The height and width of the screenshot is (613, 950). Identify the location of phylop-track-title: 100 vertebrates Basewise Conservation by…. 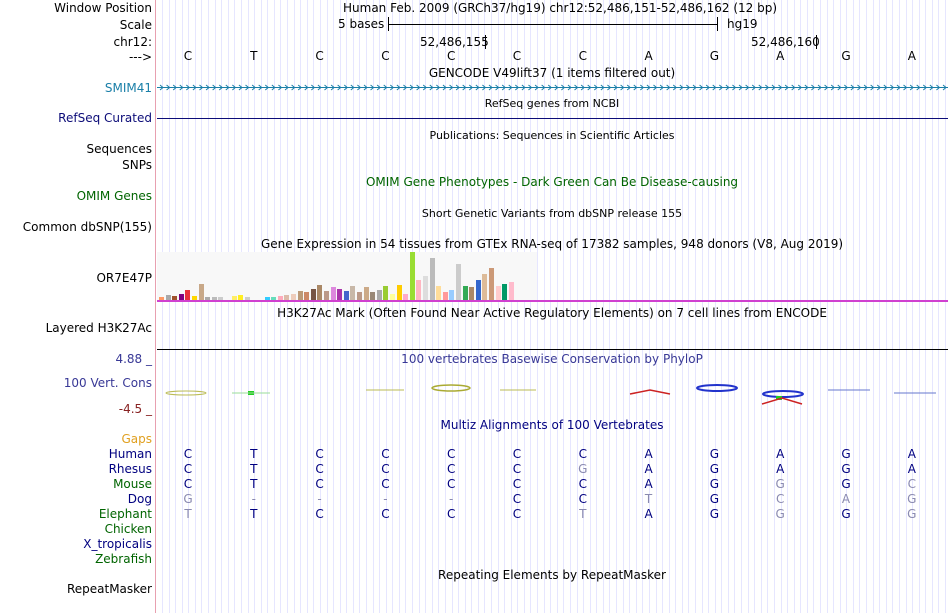
(552, 359).